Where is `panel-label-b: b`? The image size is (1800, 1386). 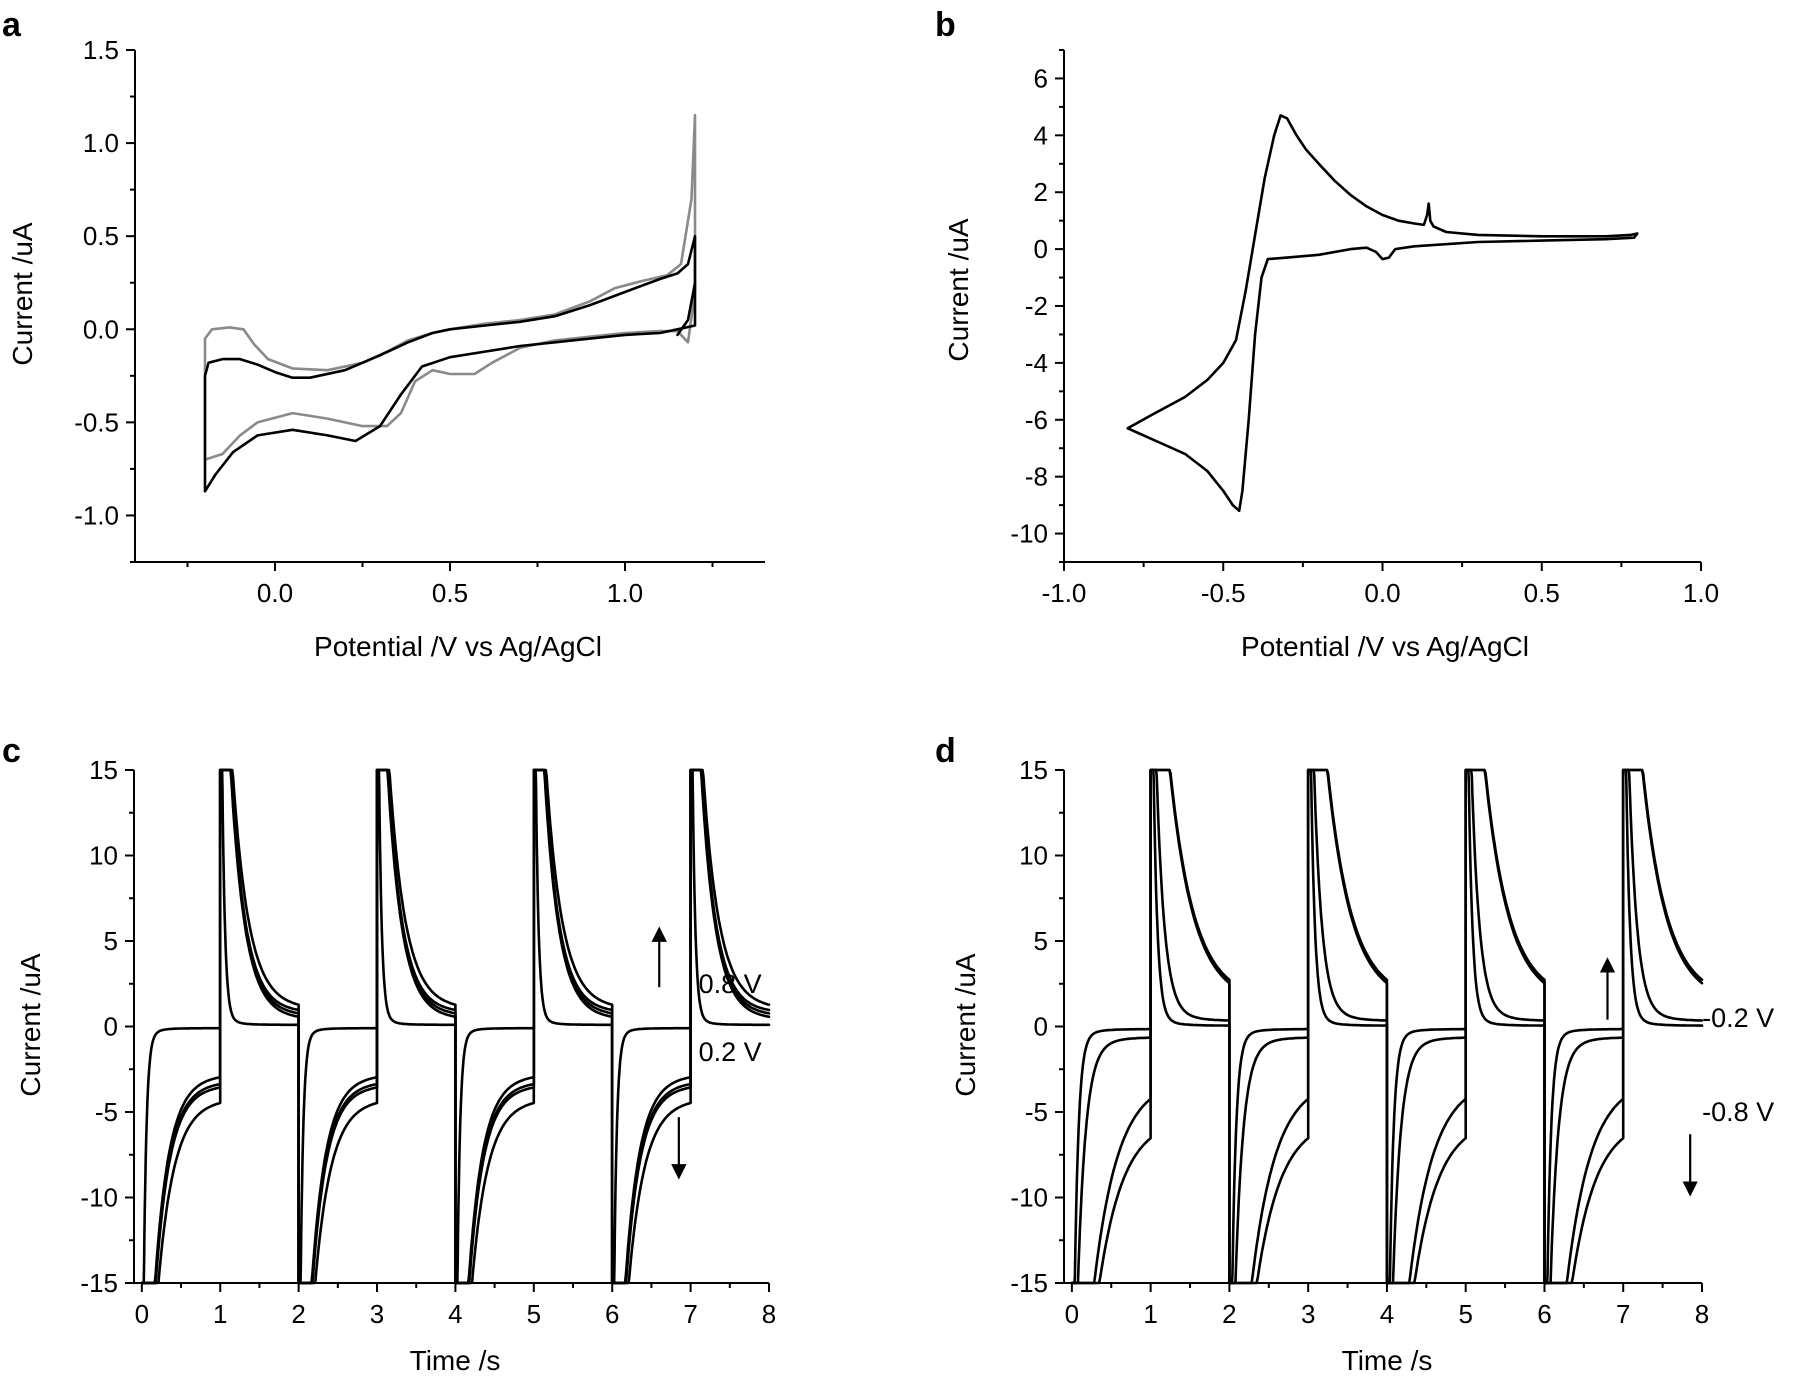
panel-label-b: b is located at coordinates (945, 25).